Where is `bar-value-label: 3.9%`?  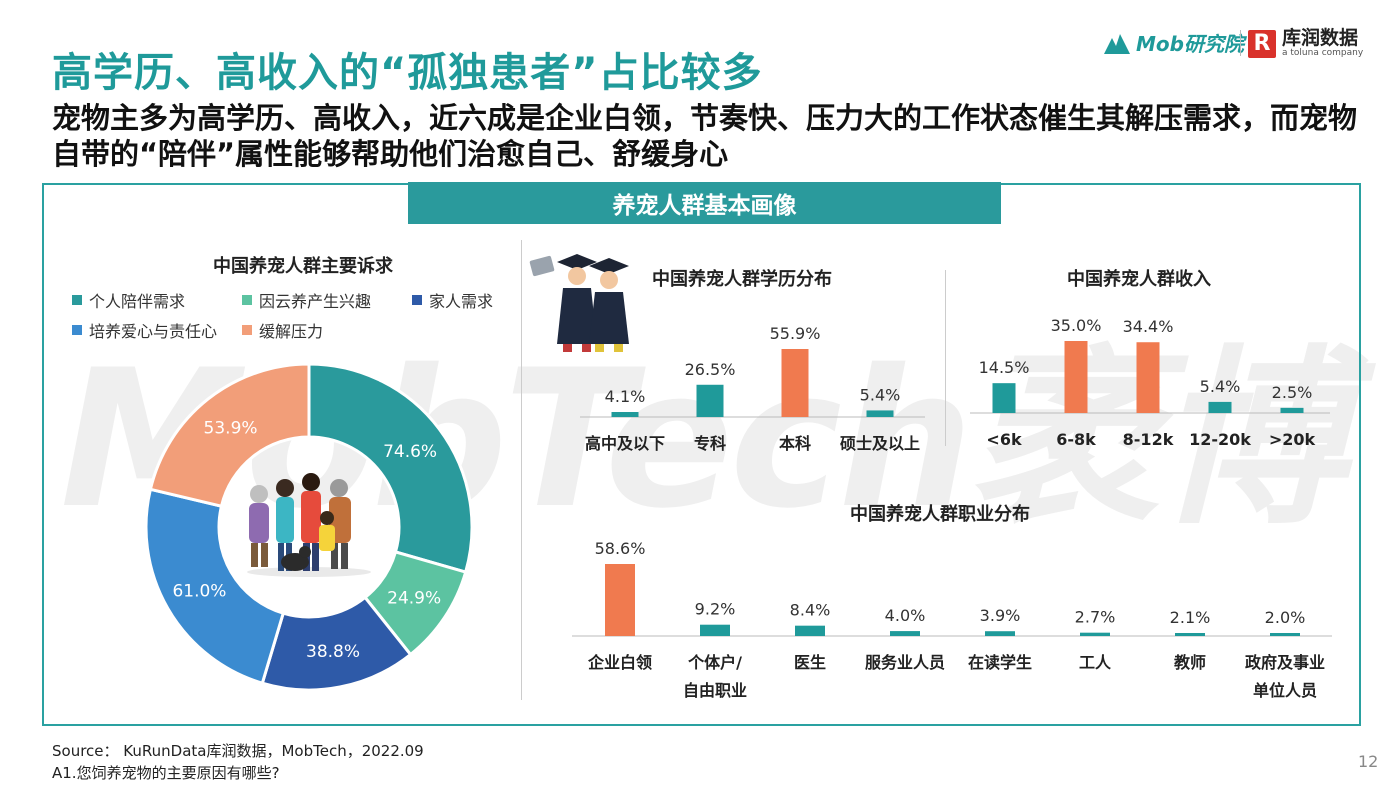
bar-value-label: 3.9% is located at coordinates (1000, 615).